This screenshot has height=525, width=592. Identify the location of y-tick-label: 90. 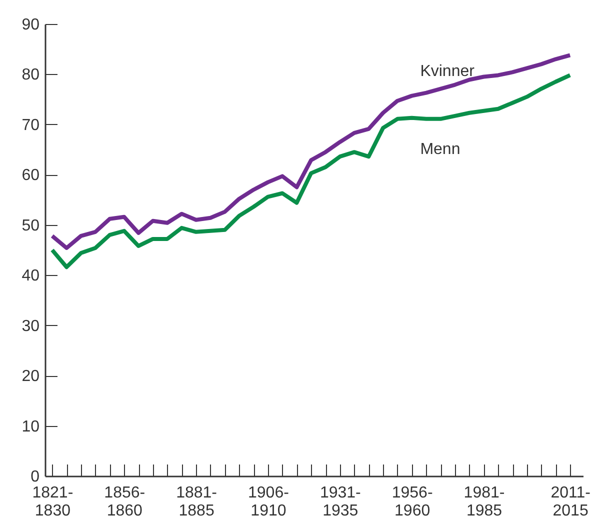
(31, 25).